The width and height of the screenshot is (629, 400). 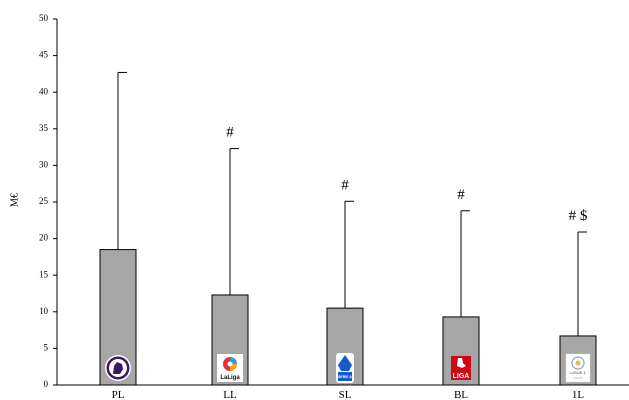 I want to click on y-tick-label: 15, so click(x=44, y=274).